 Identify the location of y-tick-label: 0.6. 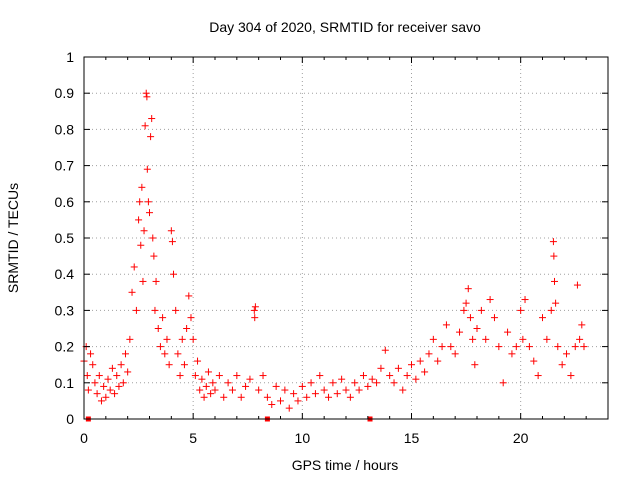
(65, 202).